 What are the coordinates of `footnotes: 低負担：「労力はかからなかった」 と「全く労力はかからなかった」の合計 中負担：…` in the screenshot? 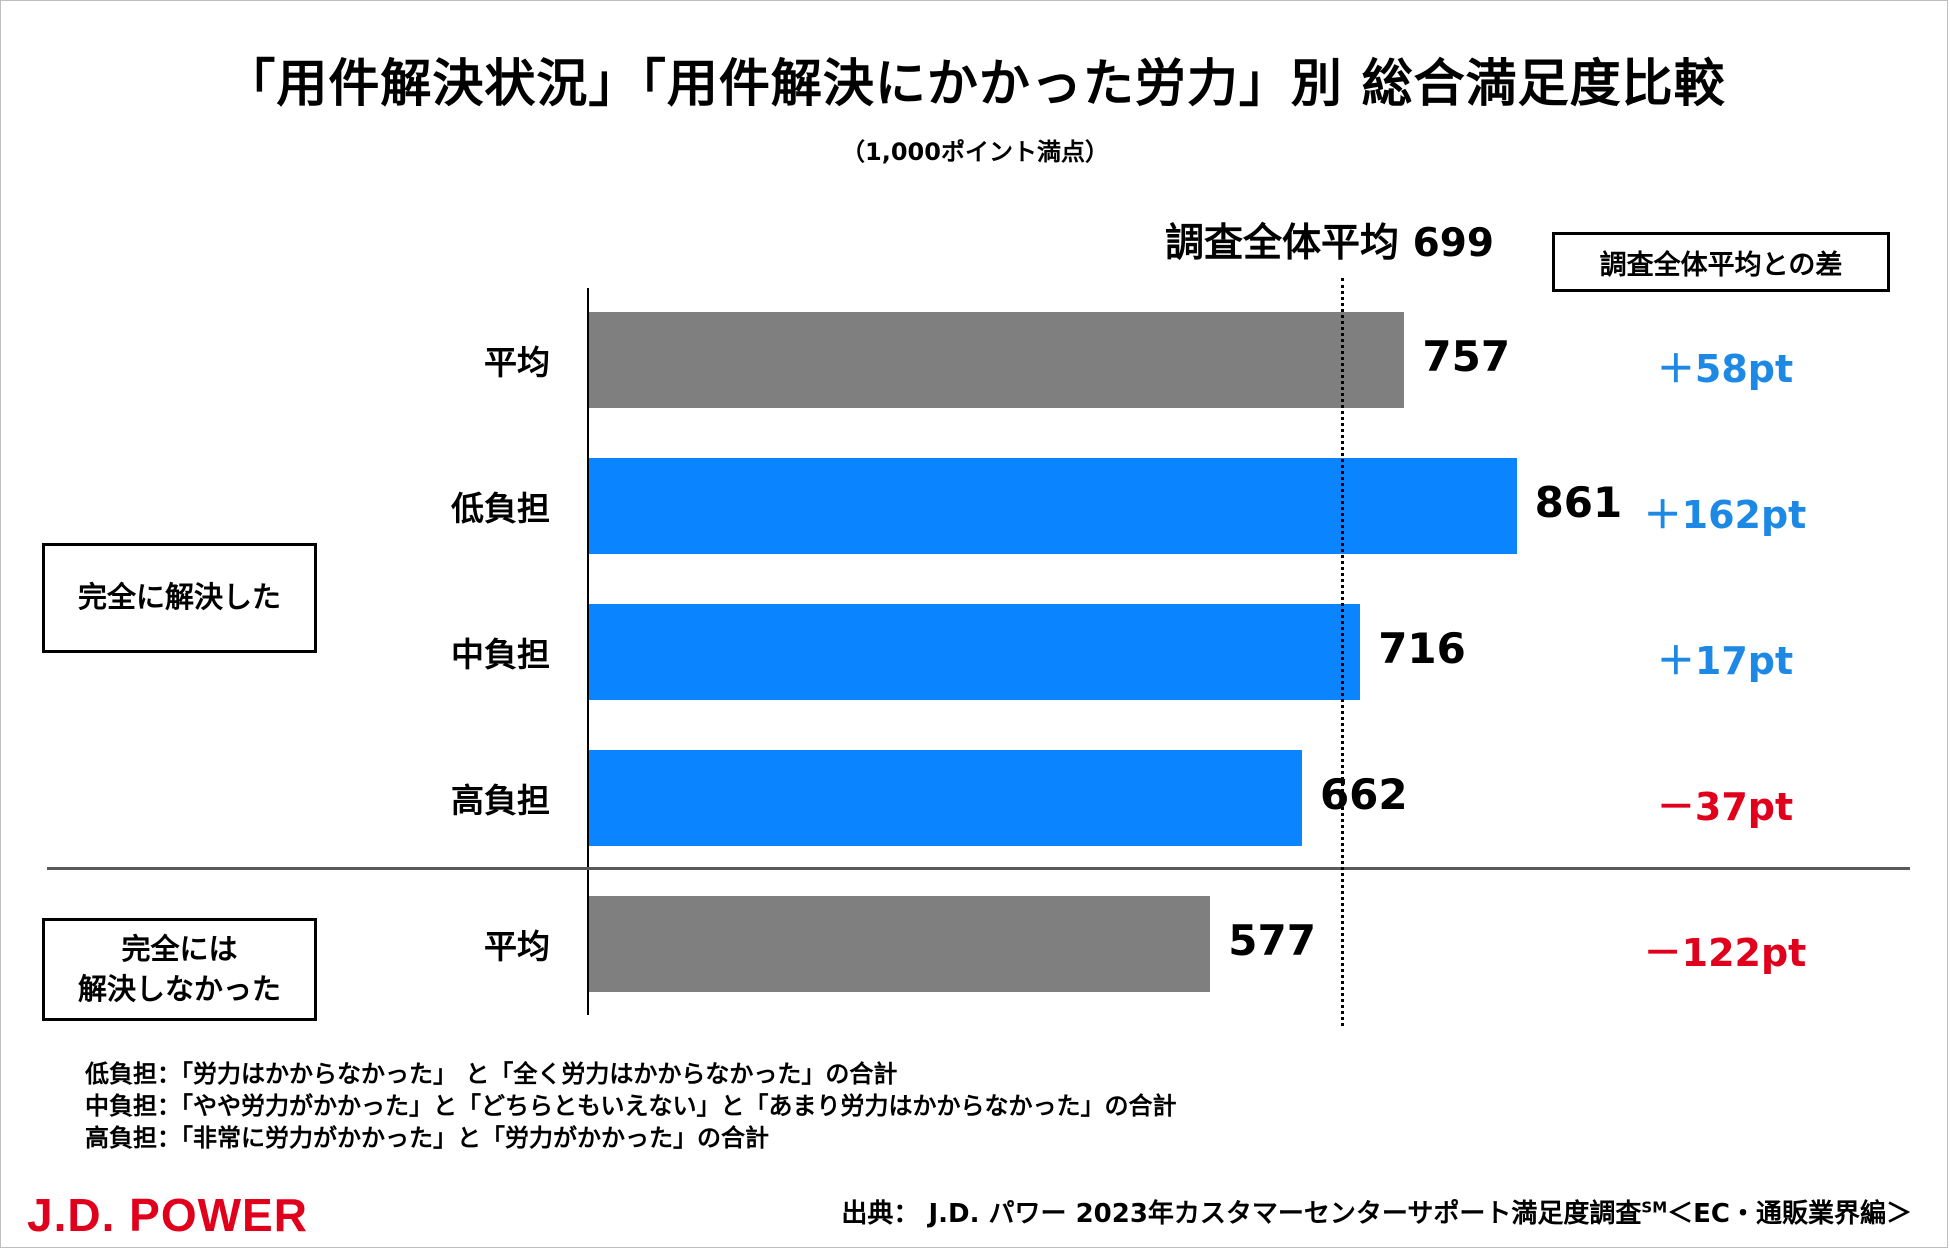 It's located at (631, 1106).